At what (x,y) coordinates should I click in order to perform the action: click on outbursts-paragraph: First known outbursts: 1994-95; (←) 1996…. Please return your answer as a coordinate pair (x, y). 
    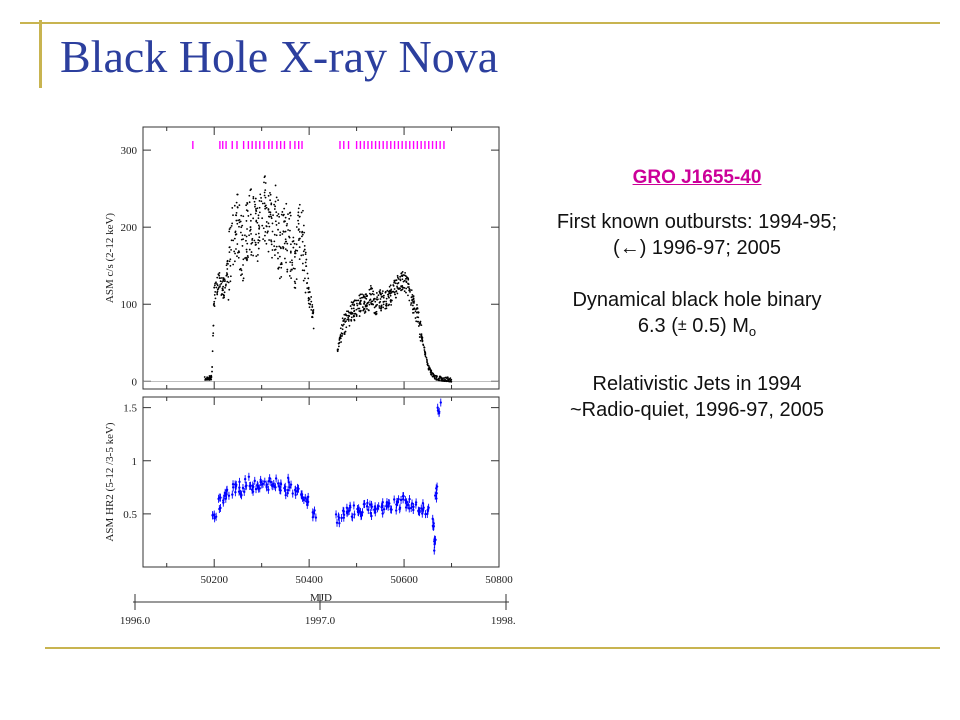
    Looking at the image, I should click on (697, 235).